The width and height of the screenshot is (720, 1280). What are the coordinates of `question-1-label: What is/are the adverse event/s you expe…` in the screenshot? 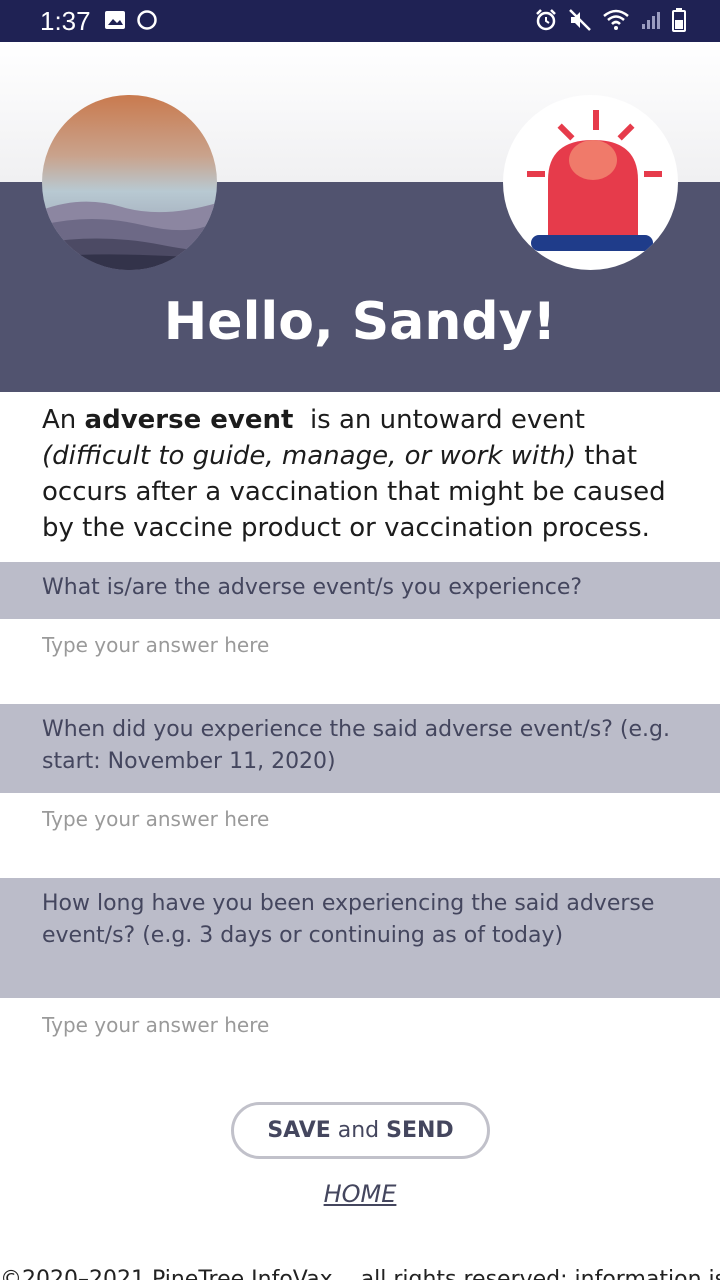 It's located at (360, 590).